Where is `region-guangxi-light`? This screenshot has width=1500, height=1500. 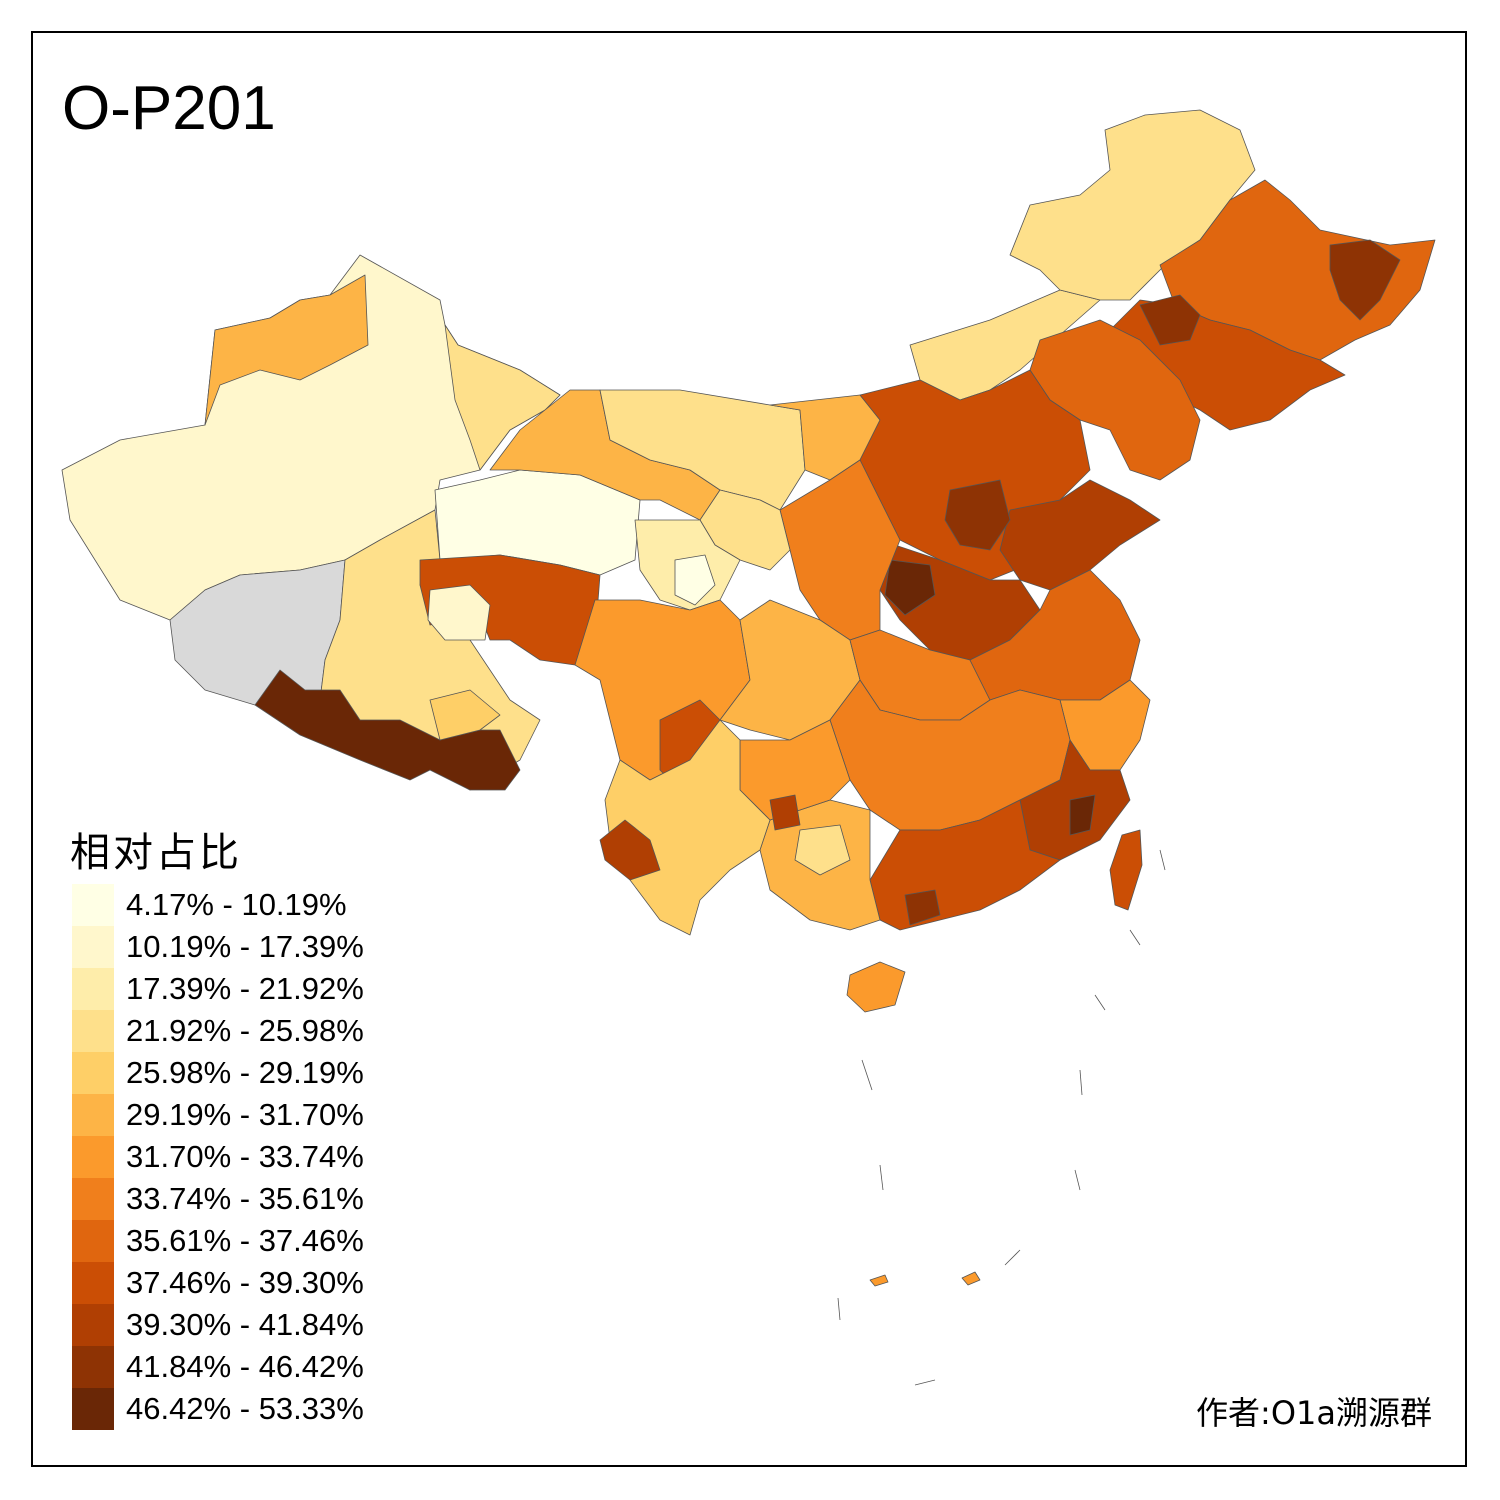 region-guangxi-light is located at coordinates (822, 850).